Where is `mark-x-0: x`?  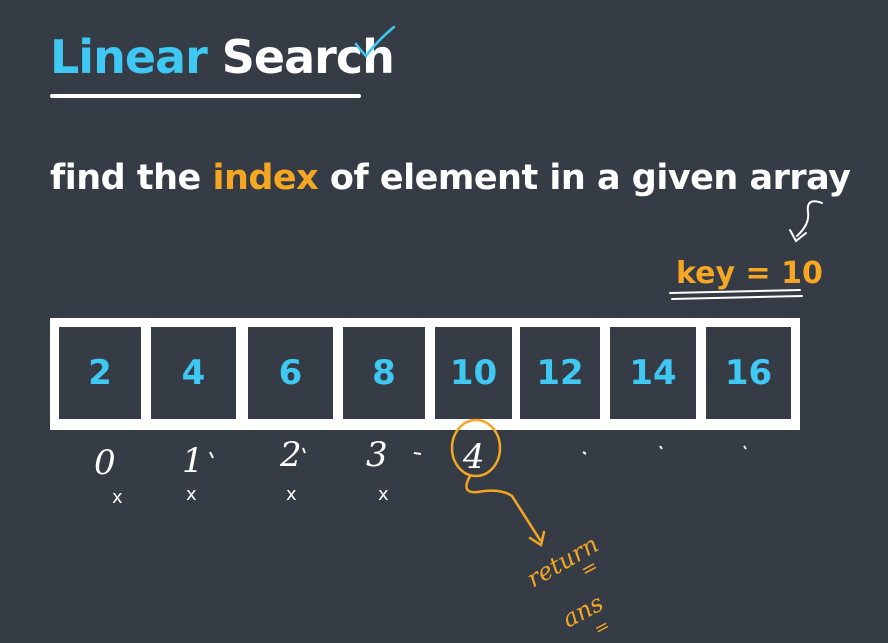 mark-x-0: x is located at coordinates (117, 497).